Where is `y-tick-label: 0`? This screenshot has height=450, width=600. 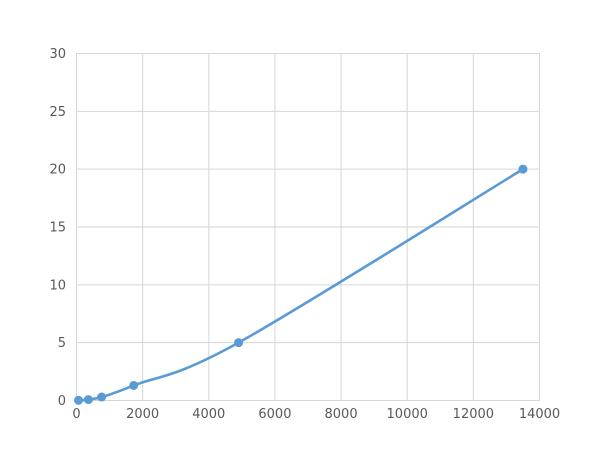 y-tick-label: 0 is located at coordinates (62, 401).